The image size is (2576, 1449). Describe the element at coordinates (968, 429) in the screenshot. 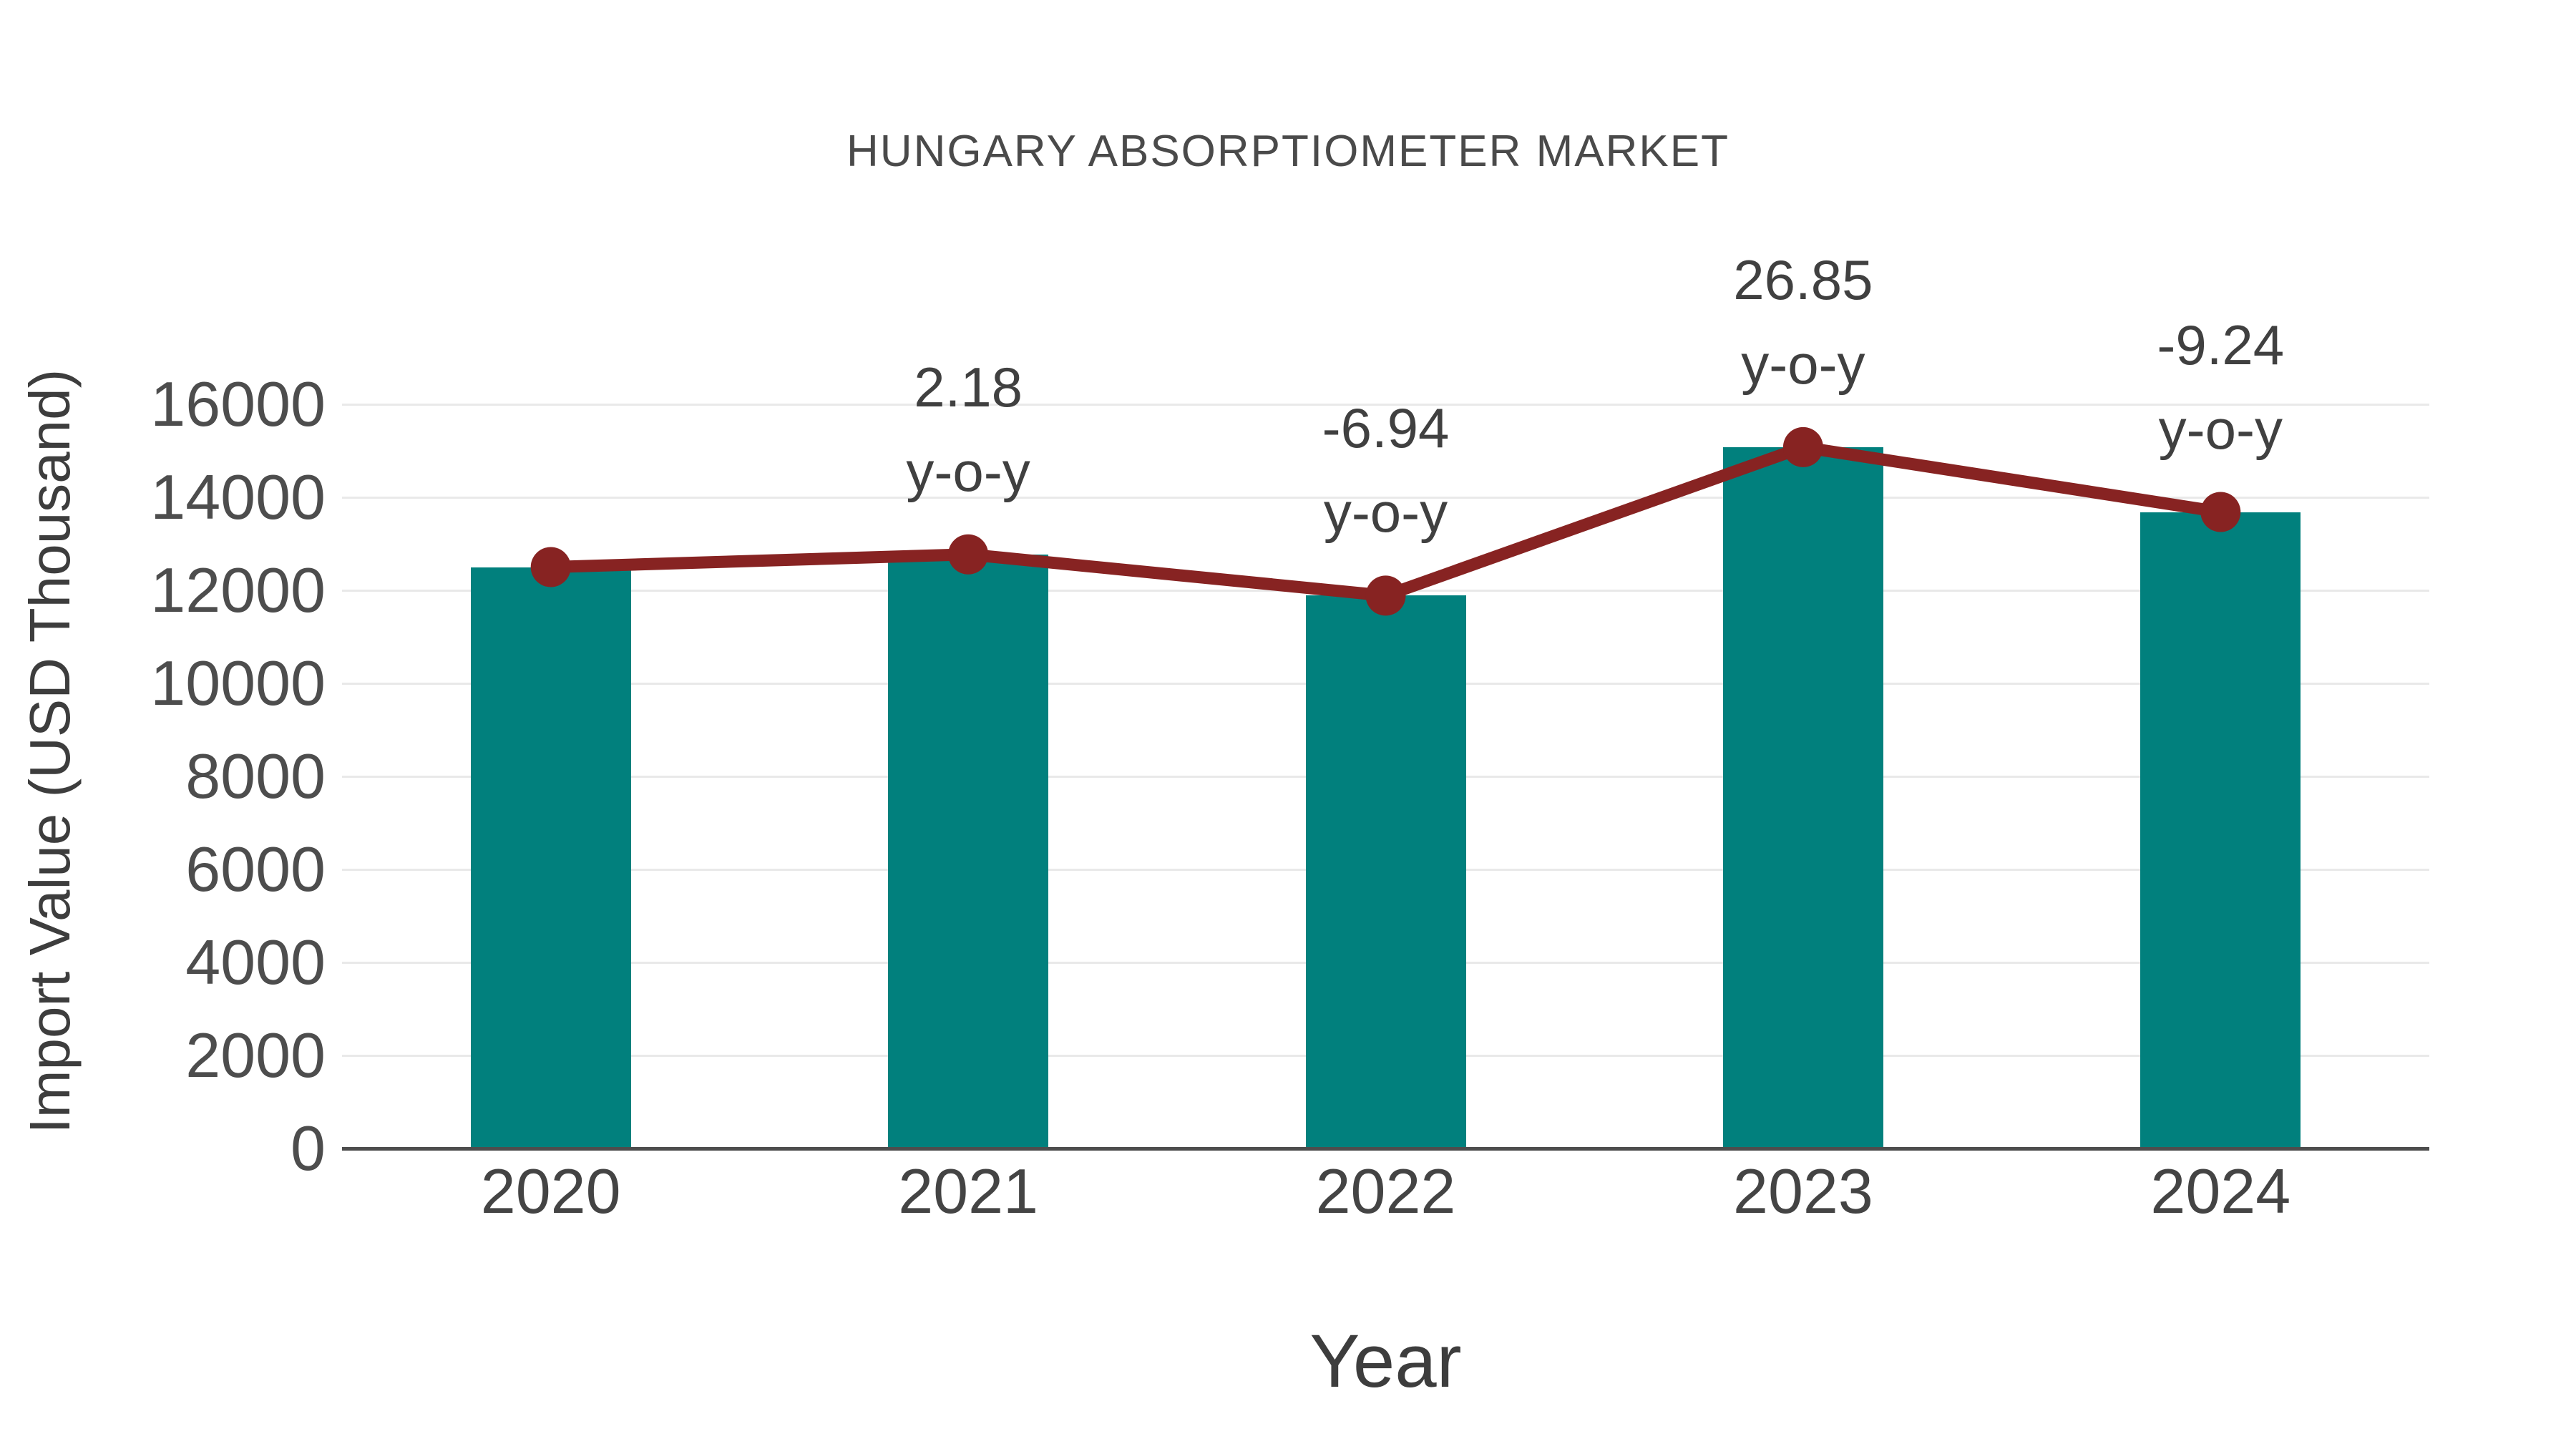

I see `yoy-annotation-2021: 2.18 y-o-y` at that location.